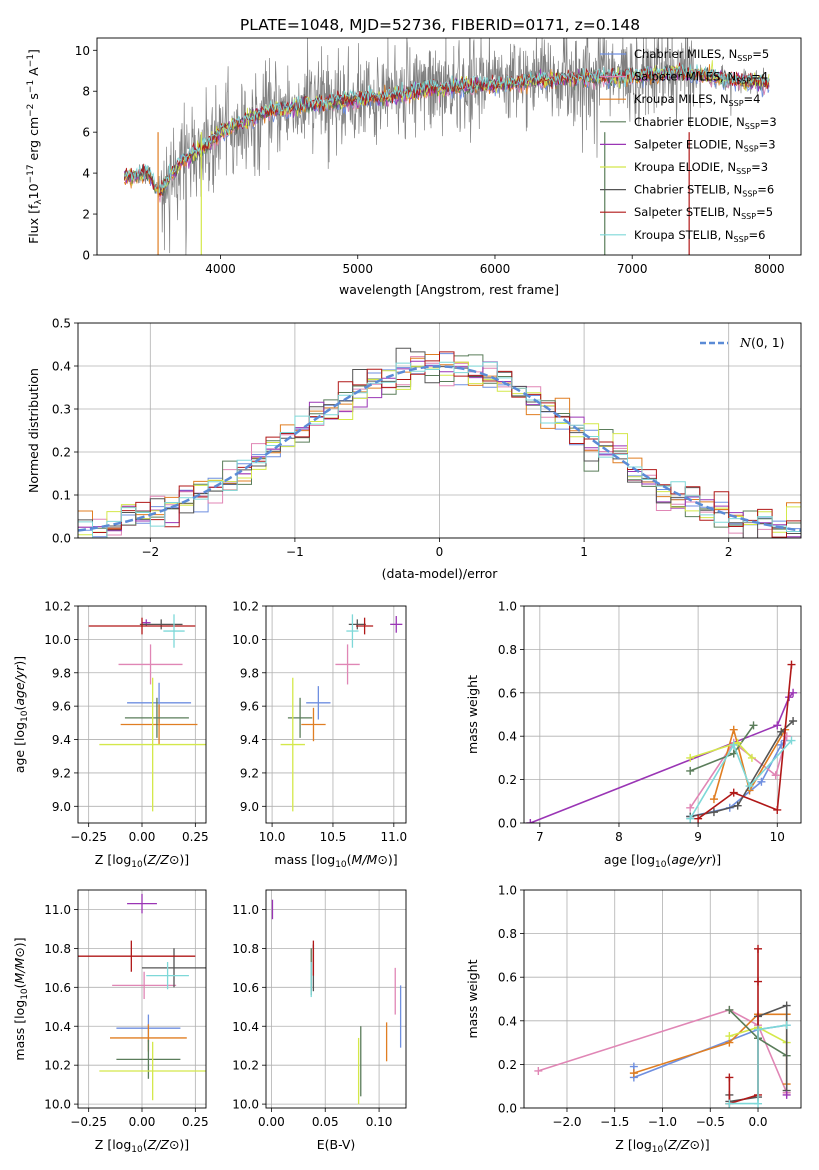 The image size is (819, 1170). What do you see at coordinates (697, 100) in the screenshot?
I see `legend-entry: Kroupa MILES, NSSP=4` at bounding box center [697, 100].